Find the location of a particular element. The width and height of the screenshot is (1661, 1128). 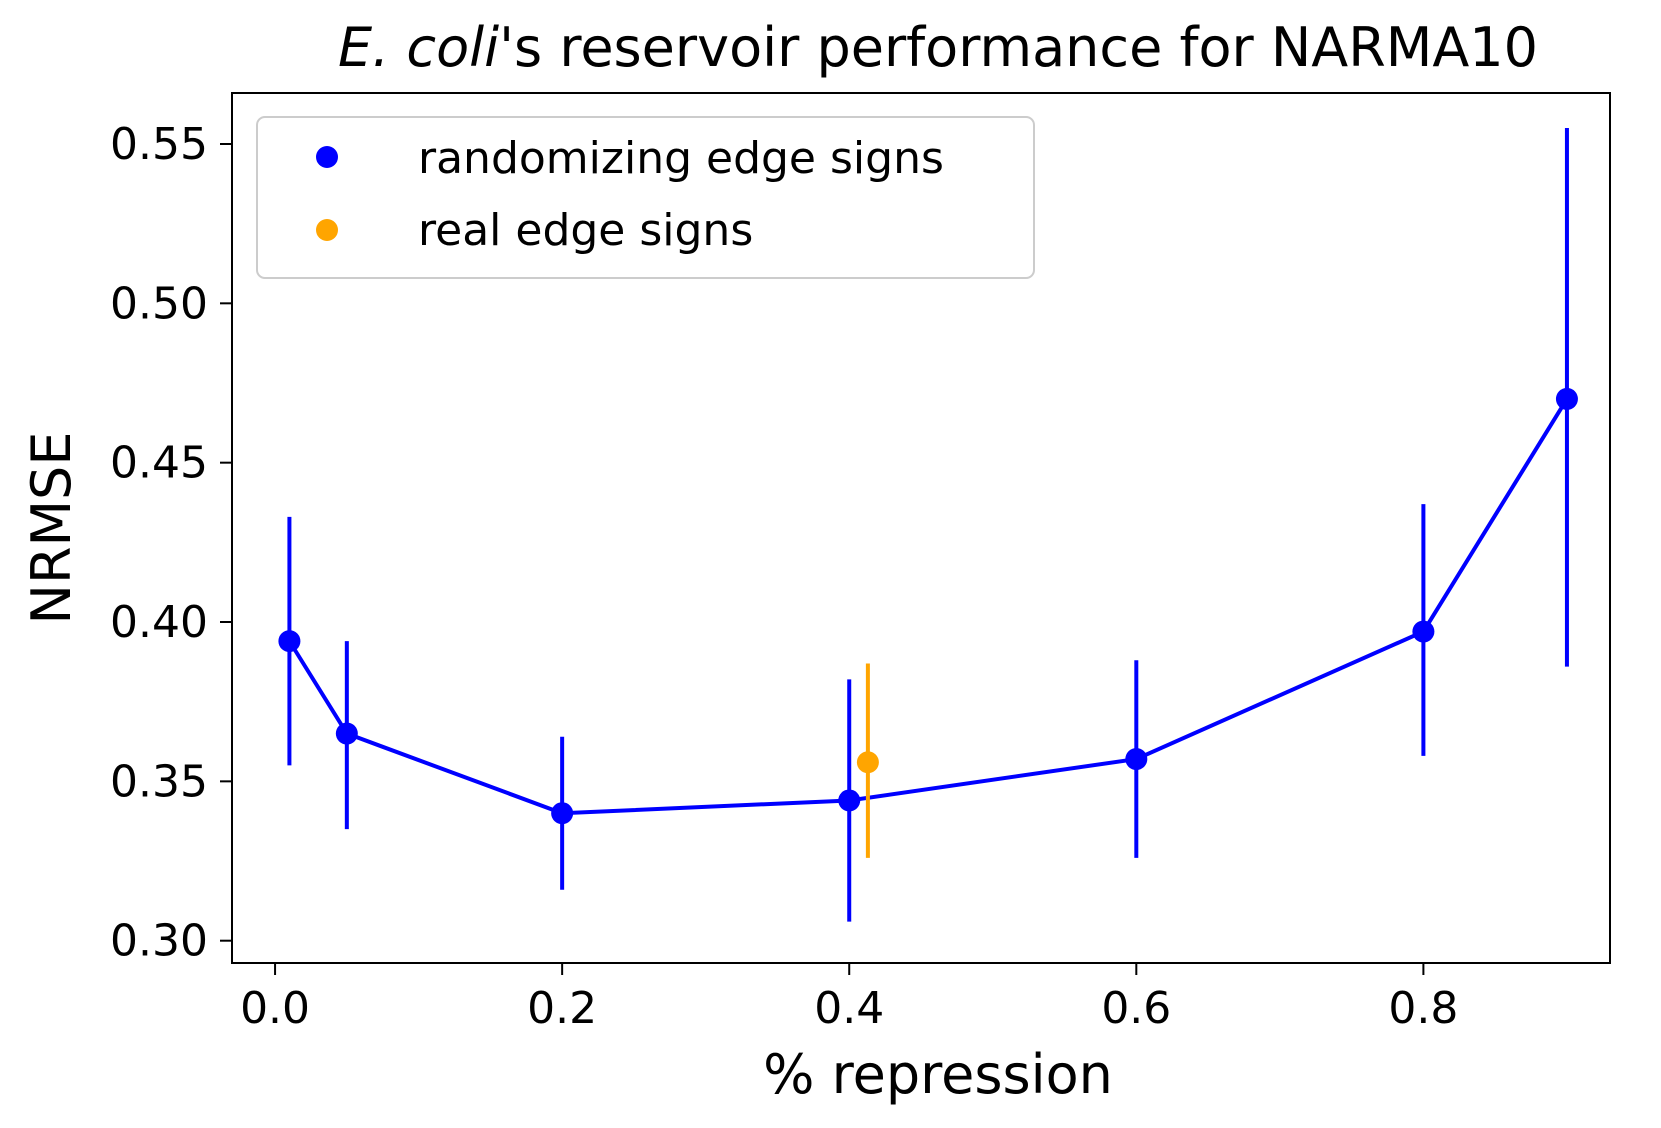

y-tick-label: 0.50 is located at coordinates (159, 303).